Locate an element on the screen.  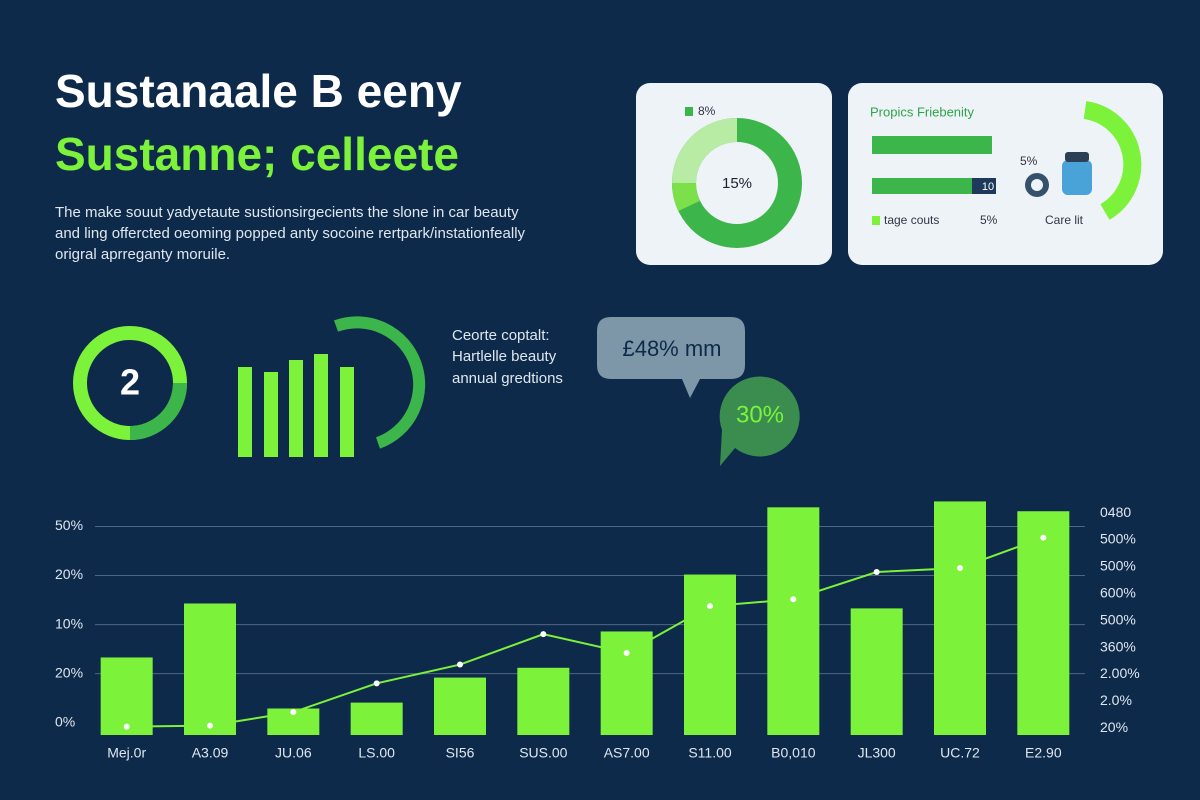
jar-icon is located at coordinates (1077, 177).